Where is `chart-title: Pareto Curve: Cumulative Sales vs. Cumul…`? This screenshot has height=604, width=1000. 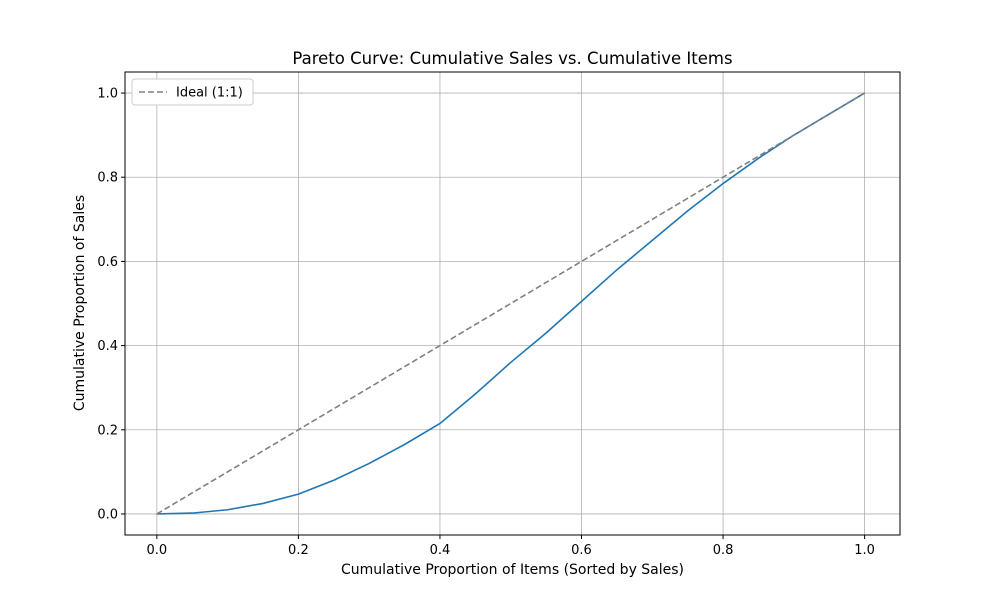
chart-title: Pareto Curve: Cumulative Sales vs. Cumul… is located at coordinates (512, 58).